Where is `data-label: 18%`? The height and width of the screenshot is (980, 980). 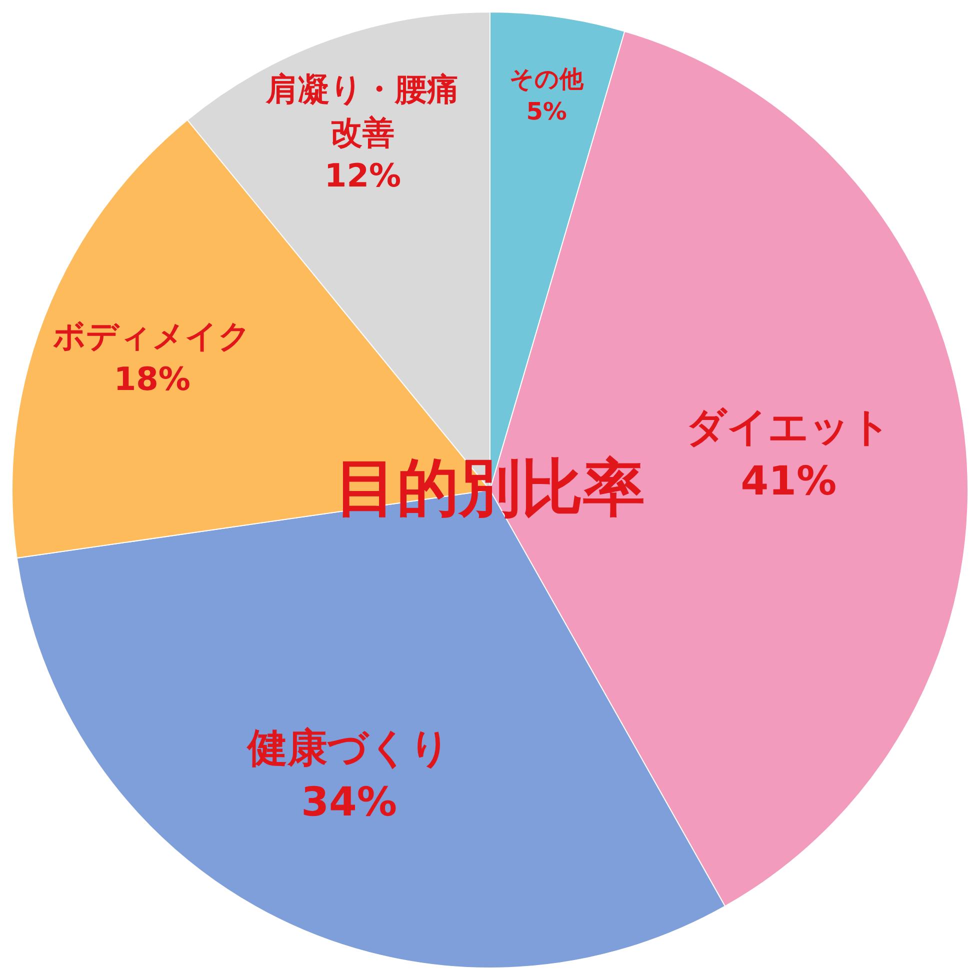
data-label: 18% is located at coordinates (152, 379).